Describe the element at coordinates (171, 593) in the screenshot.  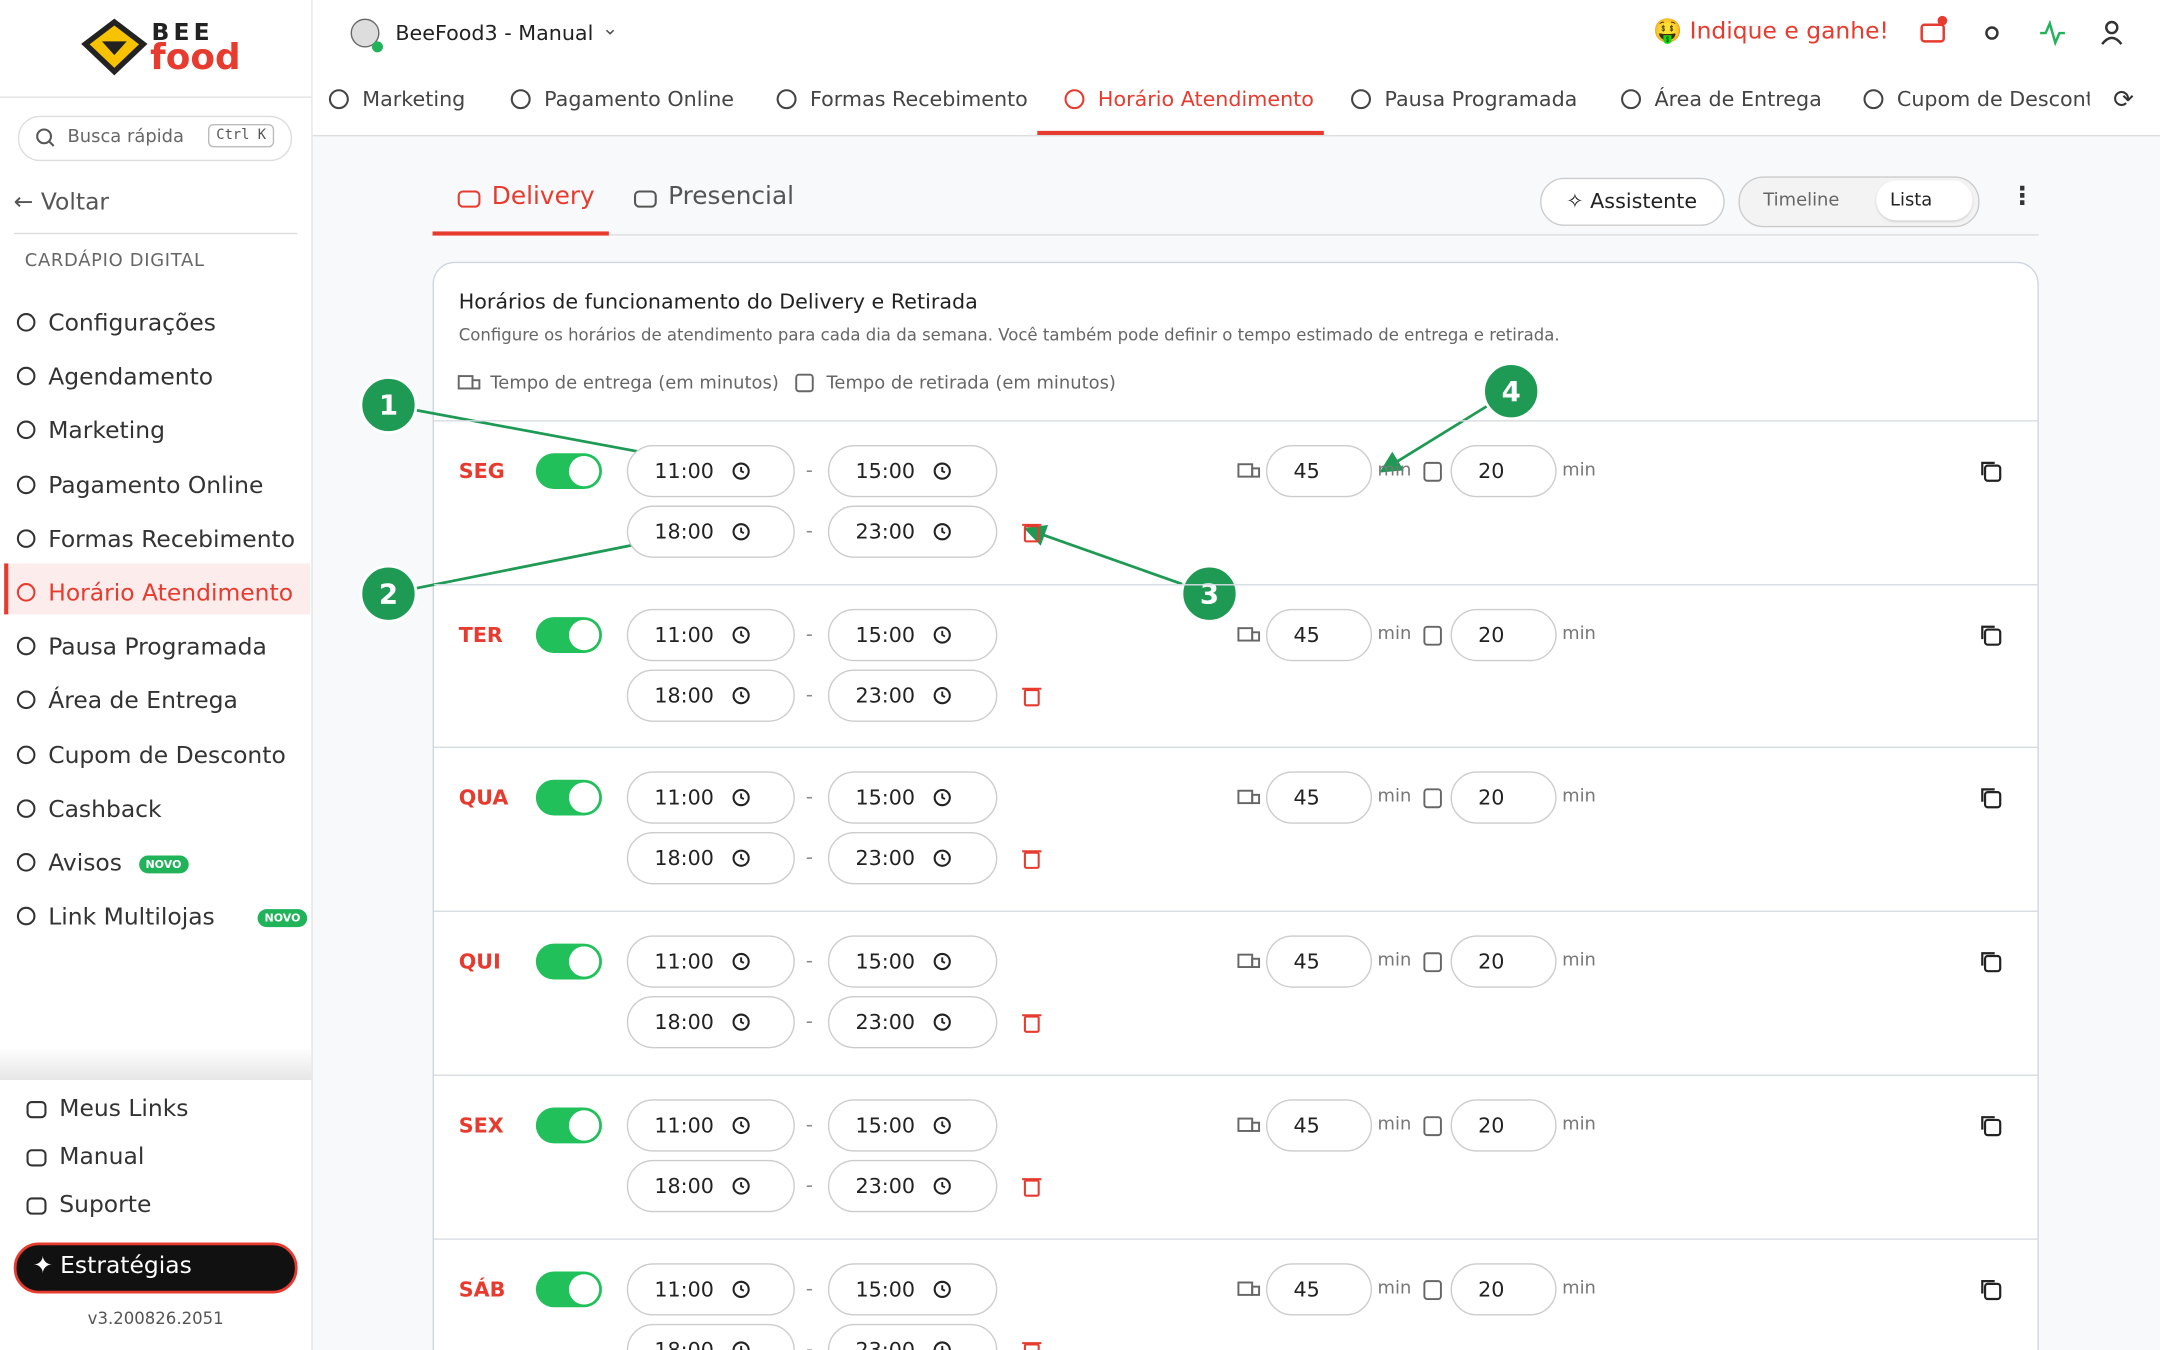
I see `menu-item: Horário Atendimento` at that location.